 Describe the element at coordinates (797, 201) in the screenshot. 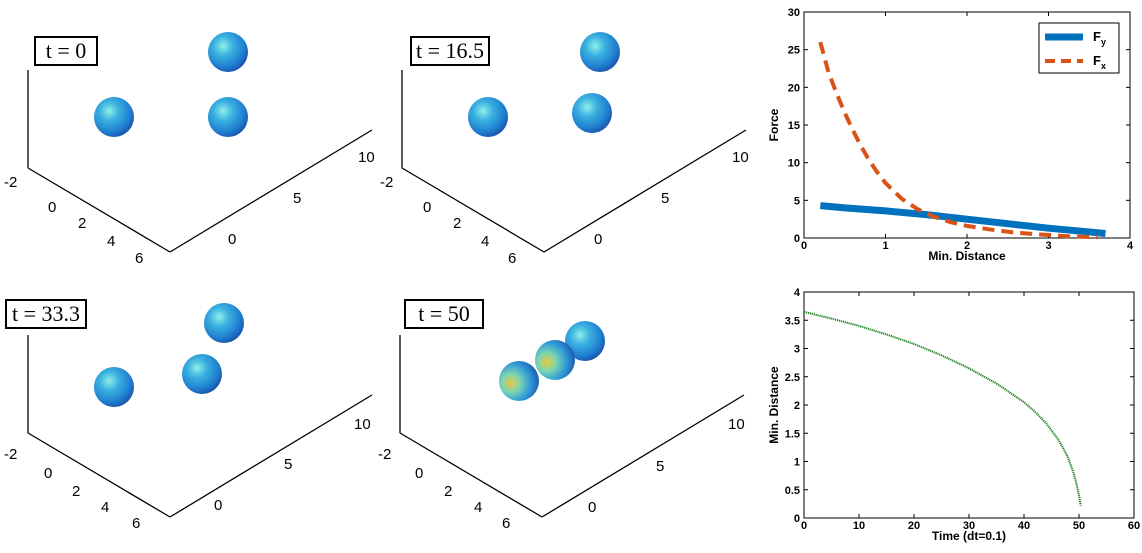

I see `y-tick-label: 5` at that location.